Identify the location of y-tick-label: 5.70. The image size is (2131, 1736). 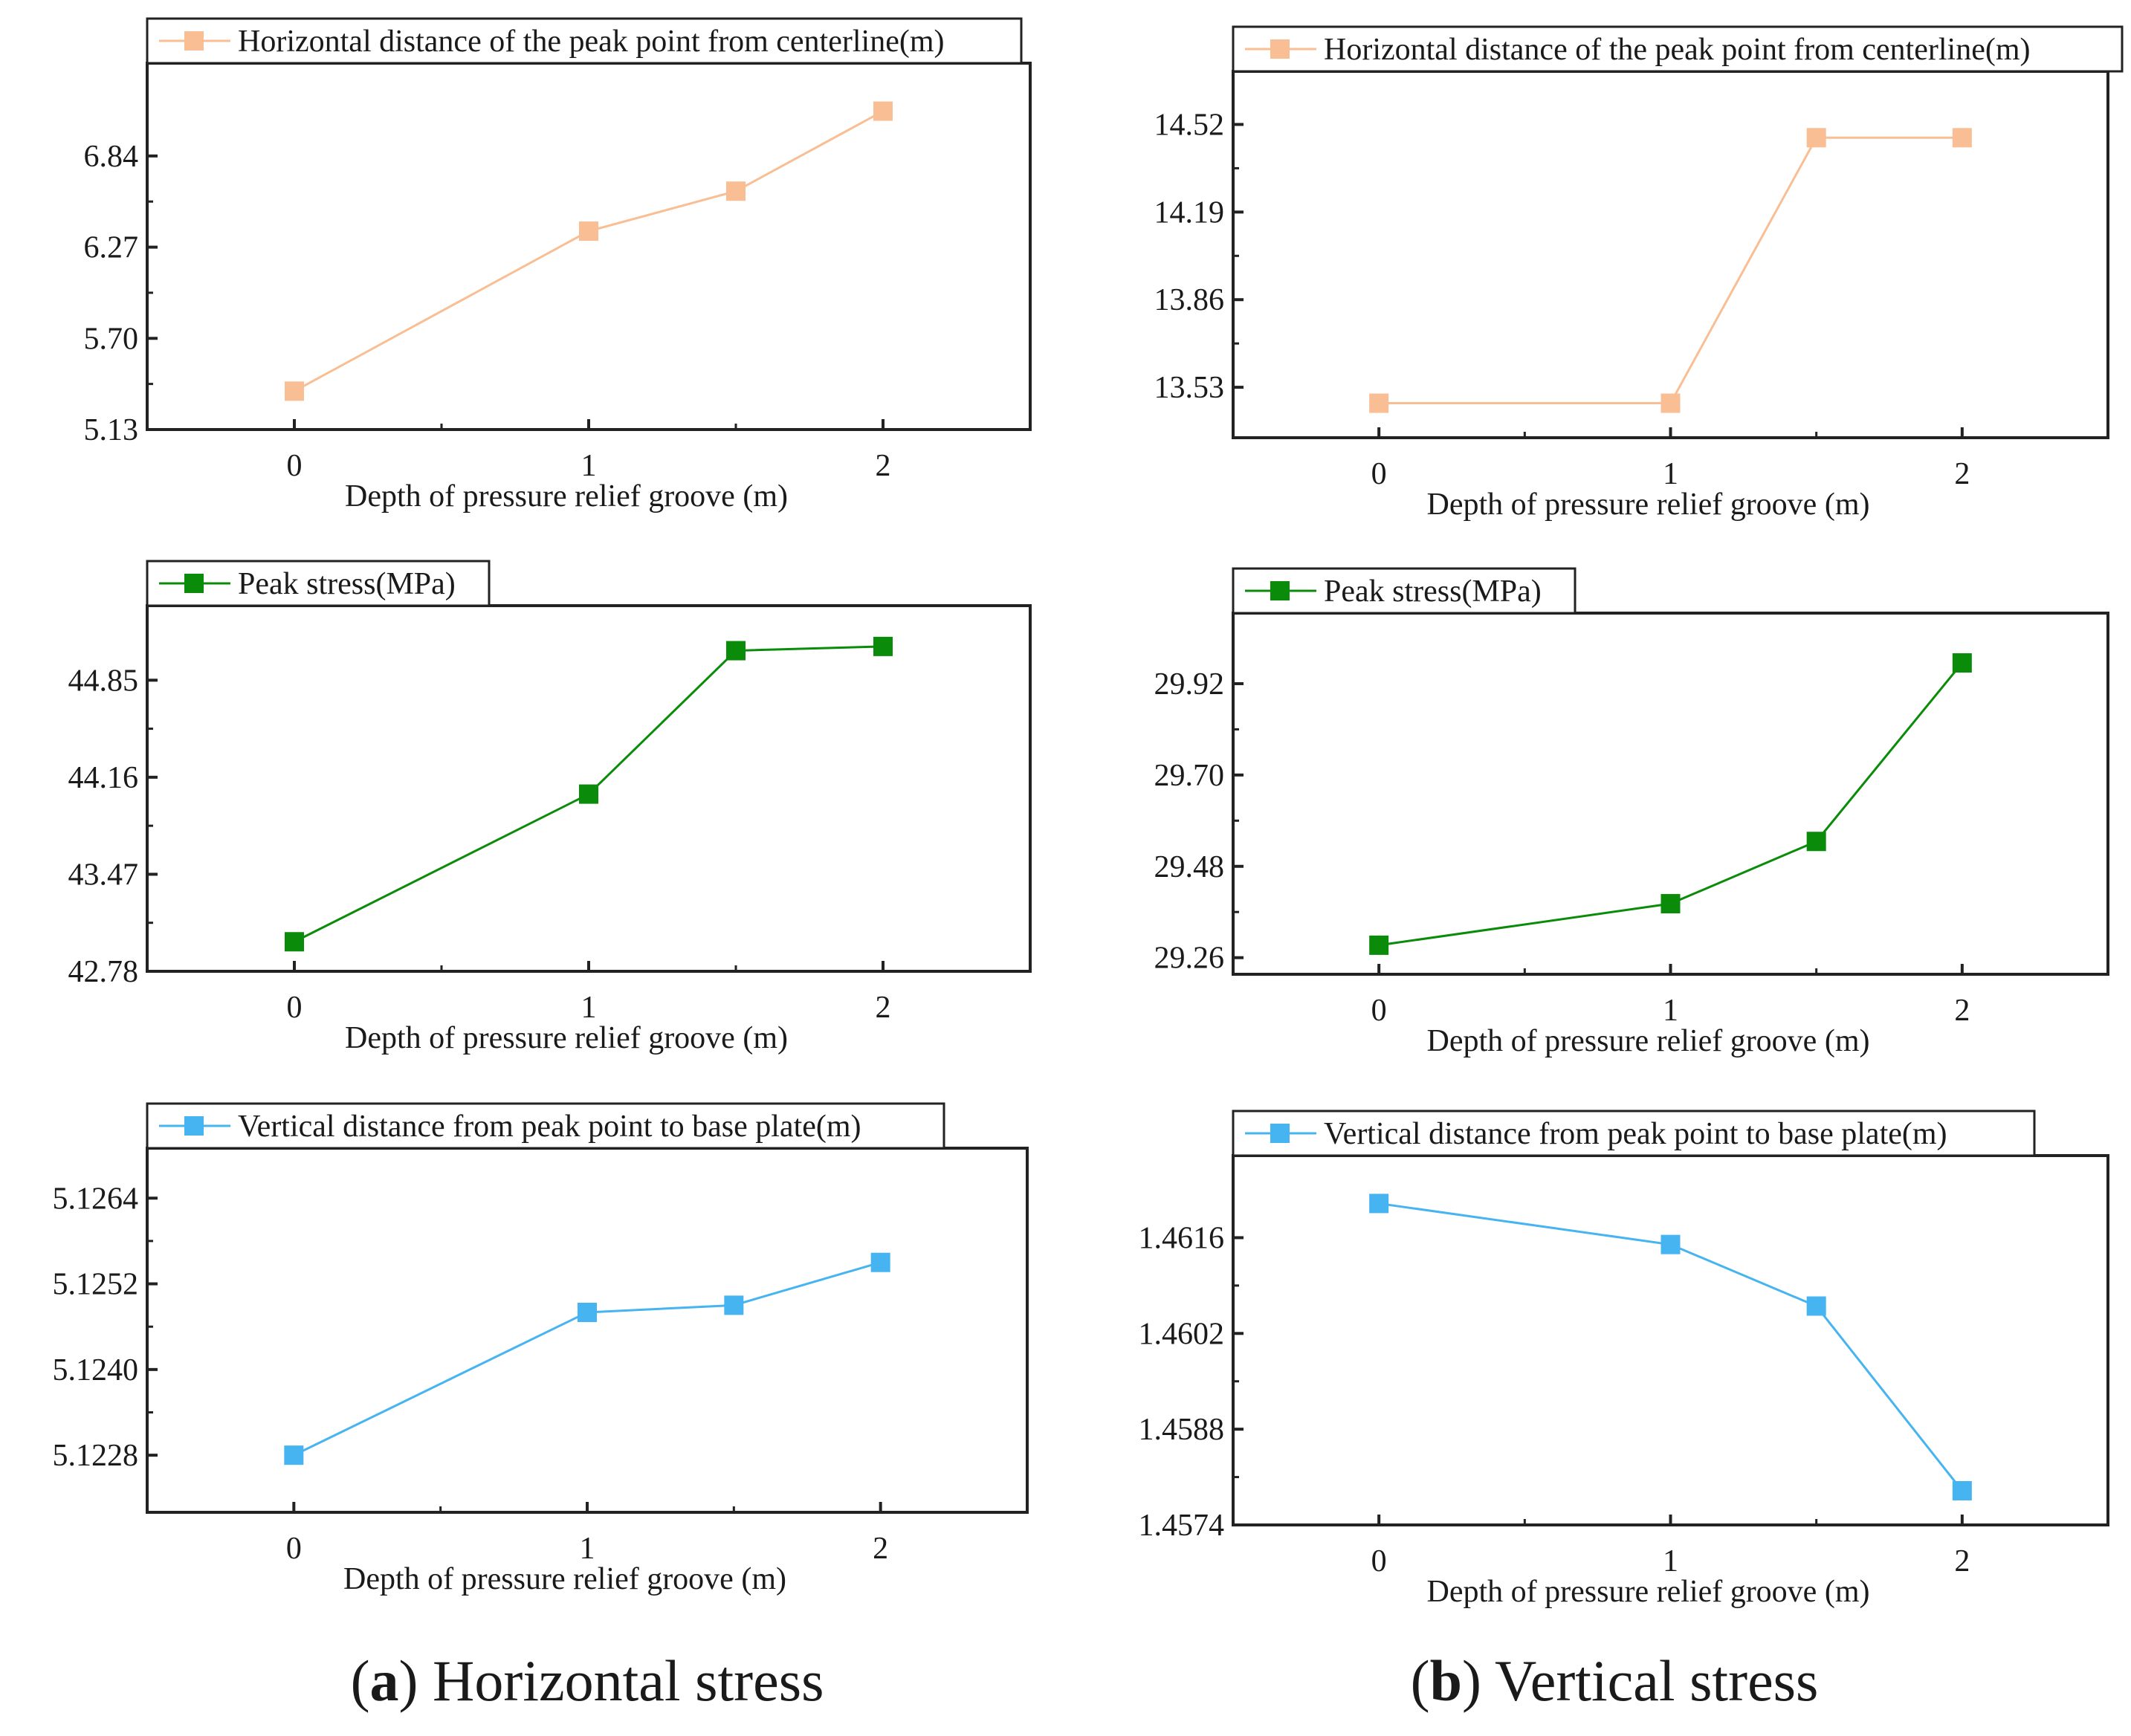
(111, 339).